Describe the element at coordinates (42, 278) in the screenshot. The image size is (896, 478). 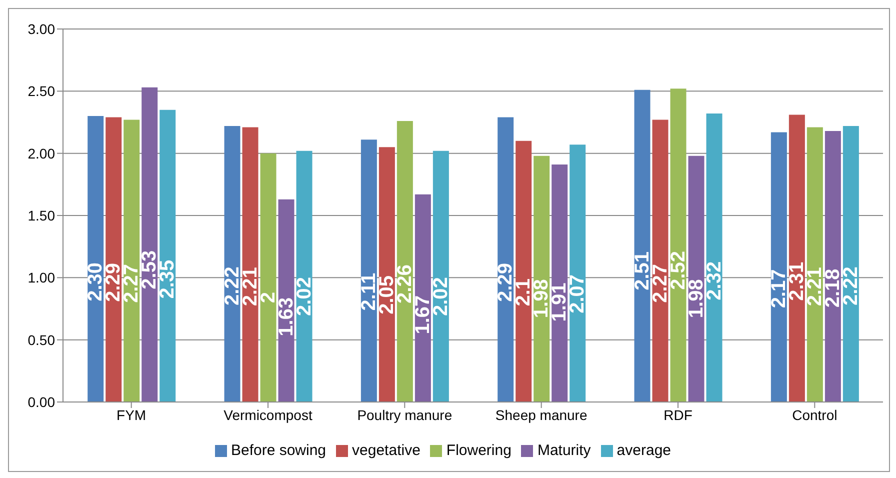
I see `y-tick-label: 1.00` at that location.